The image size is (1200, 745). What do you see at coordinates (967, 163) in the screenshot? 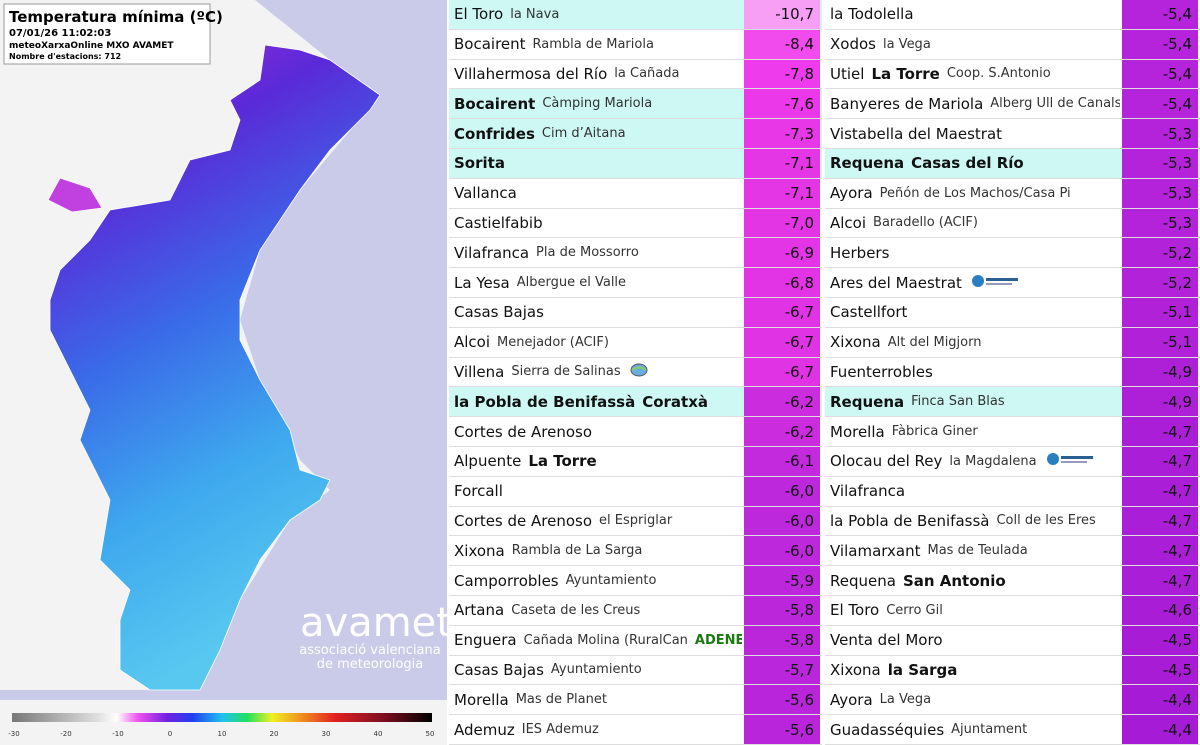
I see `name-part: Casas del Río` at bounding box center [967, 163].